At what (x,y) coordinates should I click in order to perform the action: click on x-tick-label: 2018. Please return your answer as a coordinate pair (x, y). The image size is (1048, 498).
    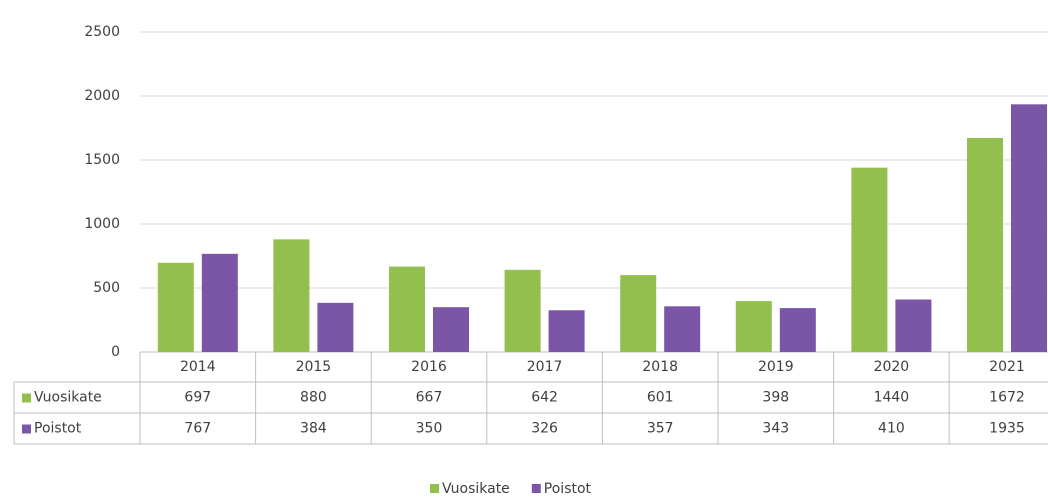
    Looking at the image, I should click on (660, 367).